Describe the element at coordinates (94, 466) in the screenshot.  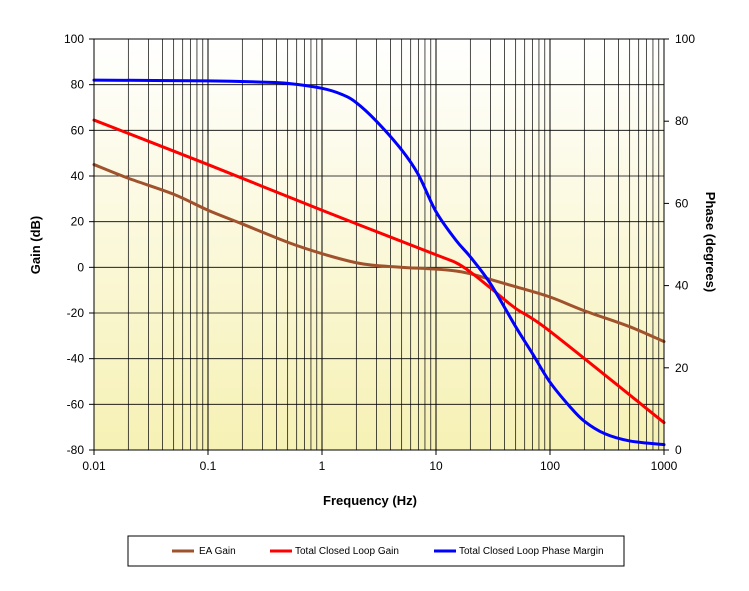
I see `x-tick-label: 0.01` at that location.